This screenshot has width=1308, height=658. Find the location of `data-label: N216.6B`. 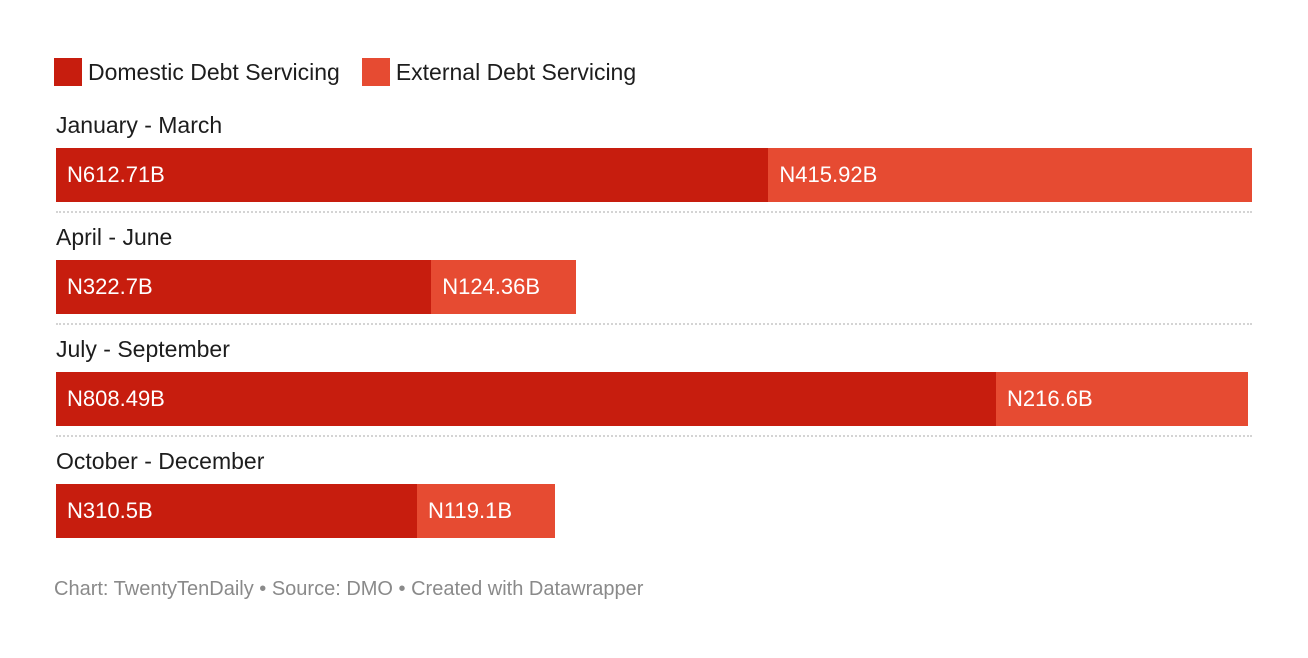

data-label: N216.6B is located at coordinates (1050, 398).